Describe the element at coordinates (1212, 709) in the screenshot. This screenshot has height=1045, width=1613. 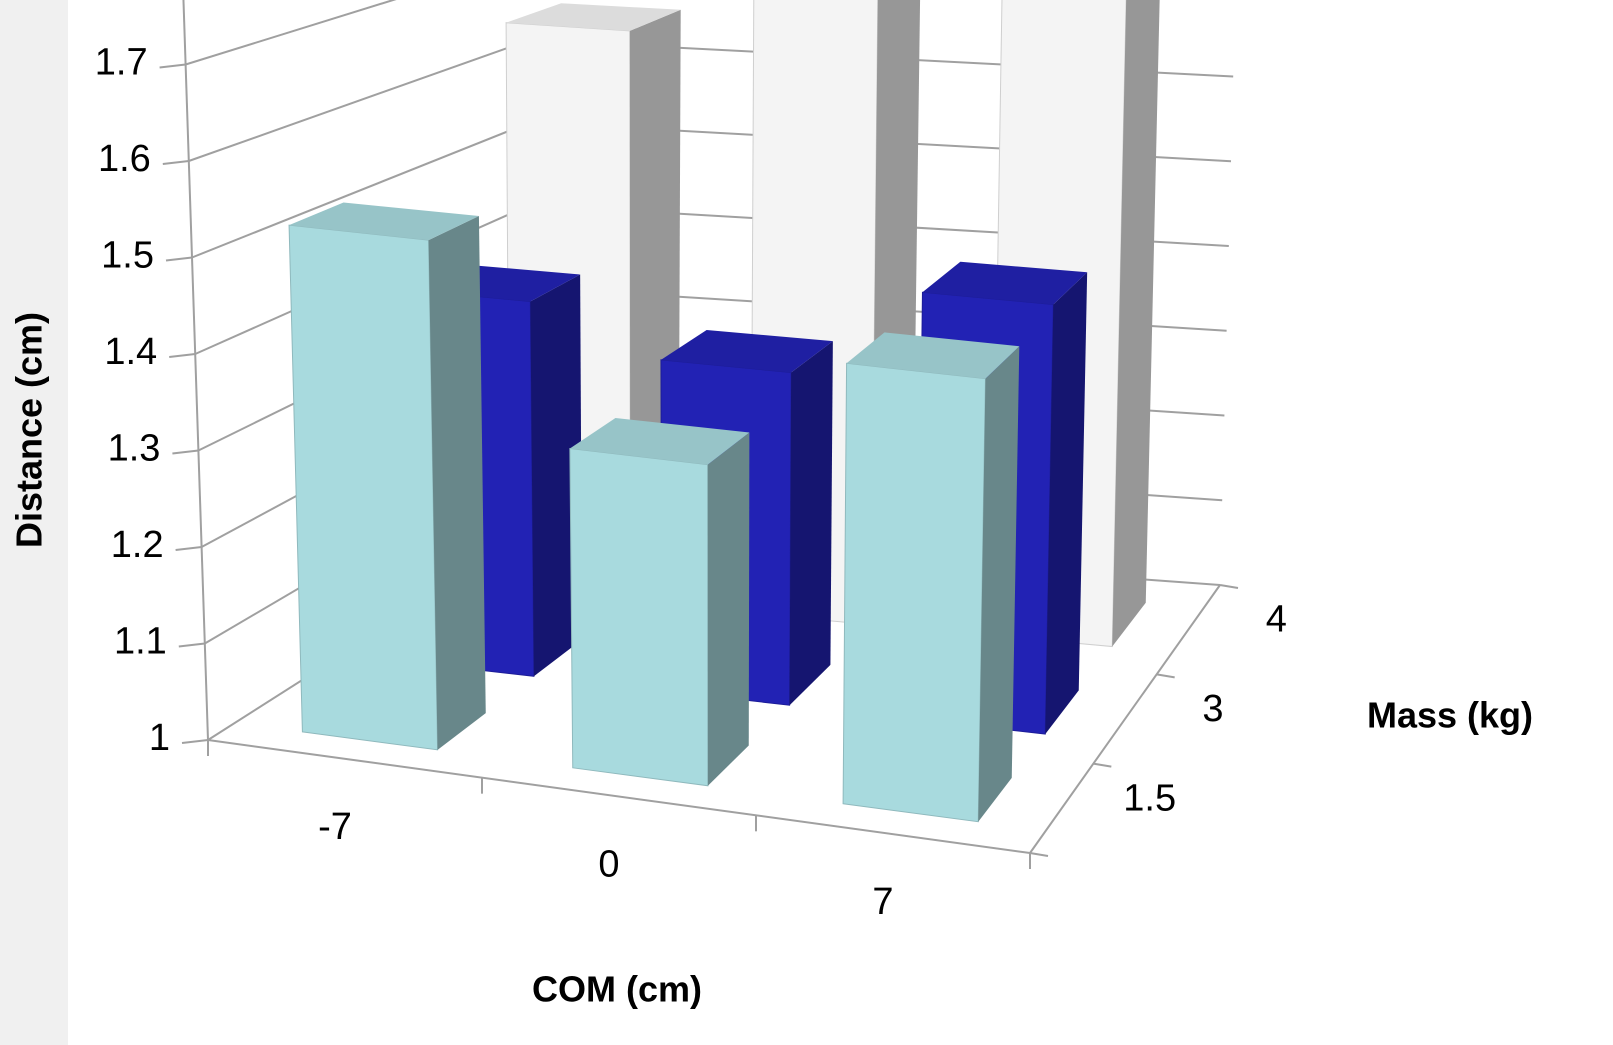
I see `z-tick-label: 3` at that location.